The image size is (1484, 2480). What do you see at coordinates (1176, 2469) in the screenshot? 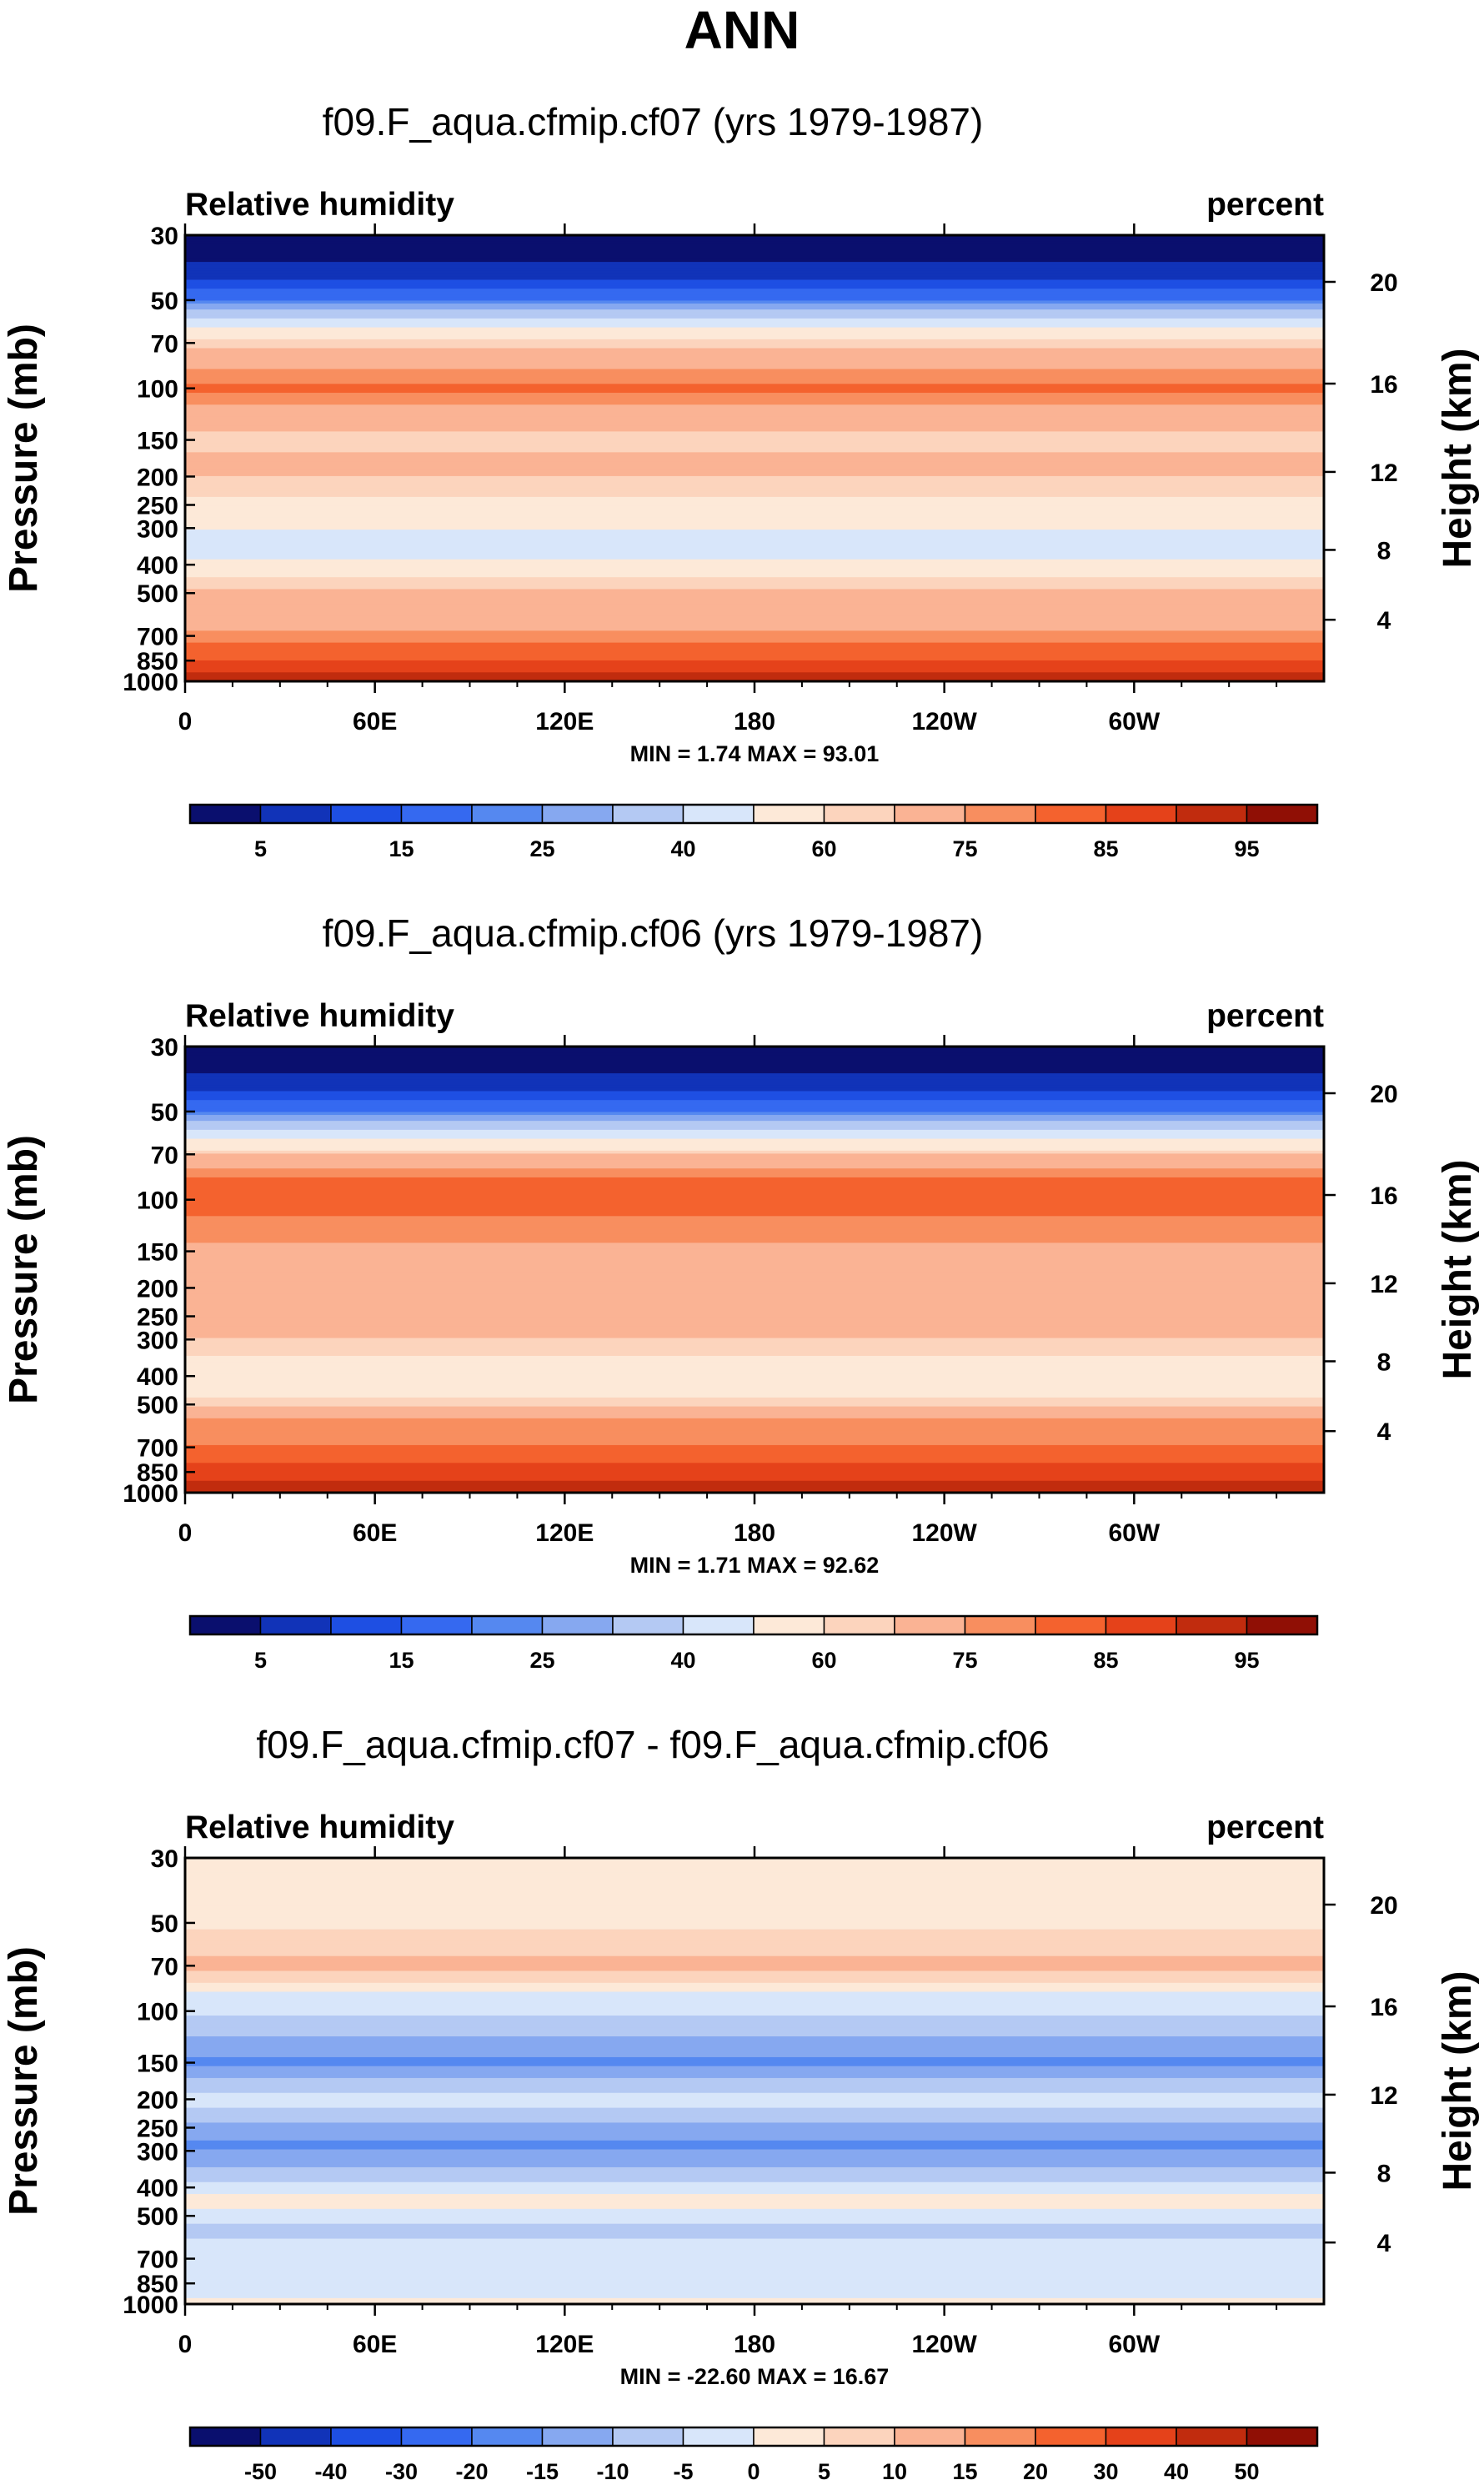
I see `colorbar-label: 40` at bounding box center [1176, 2469].